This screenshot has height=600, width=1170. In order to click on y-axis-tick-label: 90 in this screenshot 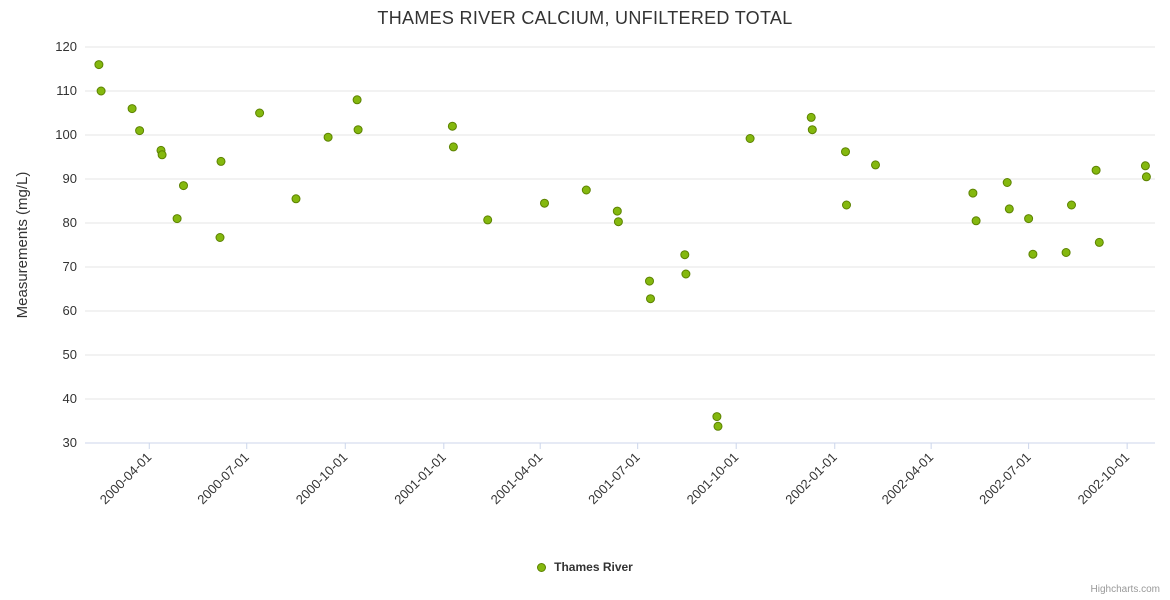, I will do `click(70, 178)`.